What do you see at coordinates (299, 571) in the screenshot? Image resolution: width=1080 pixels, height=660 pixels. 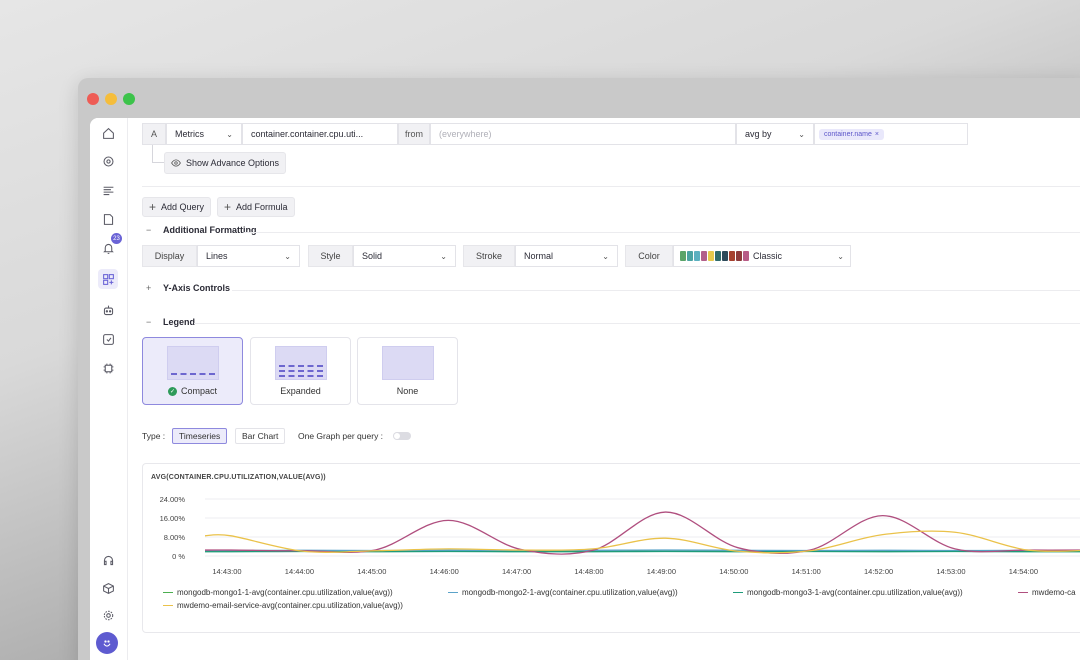 I see `x-tick-label: 14:44:00` at bounding box center [299, 571].